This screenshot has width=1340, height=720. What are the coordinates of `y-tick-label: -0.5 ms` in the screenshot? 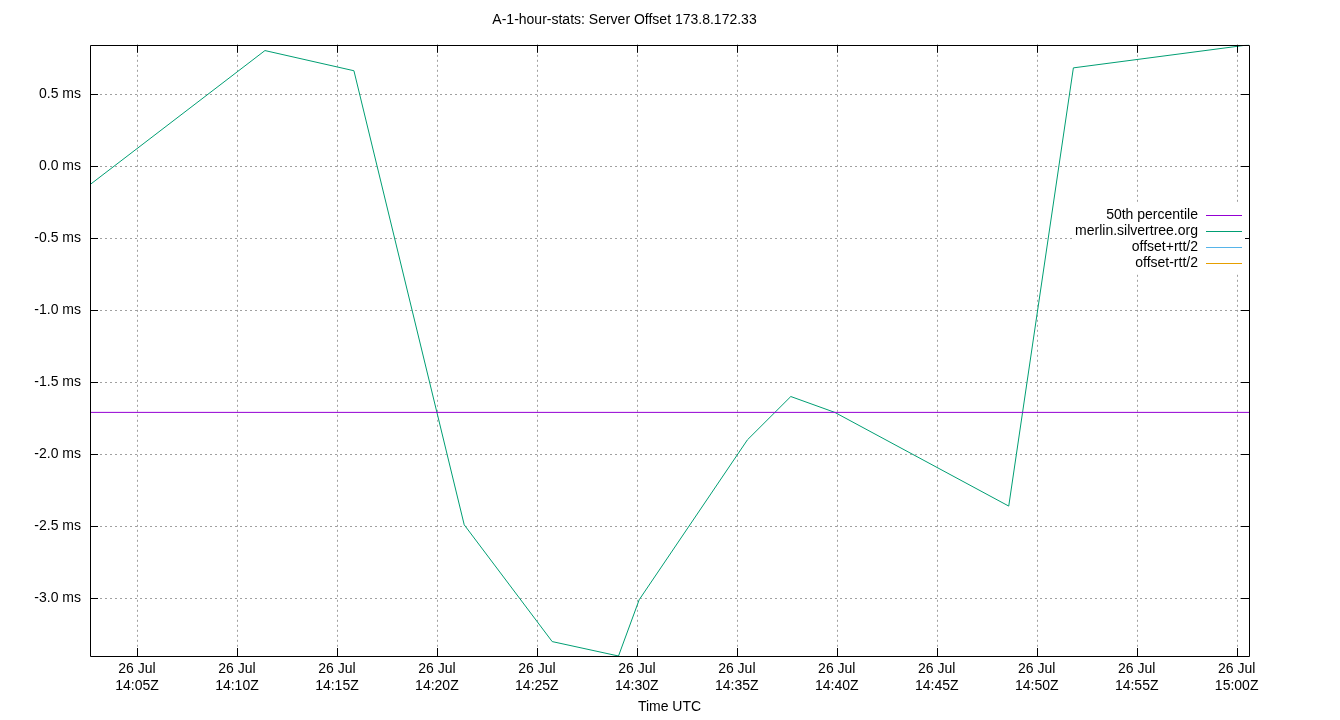 It's located at (57, 236).